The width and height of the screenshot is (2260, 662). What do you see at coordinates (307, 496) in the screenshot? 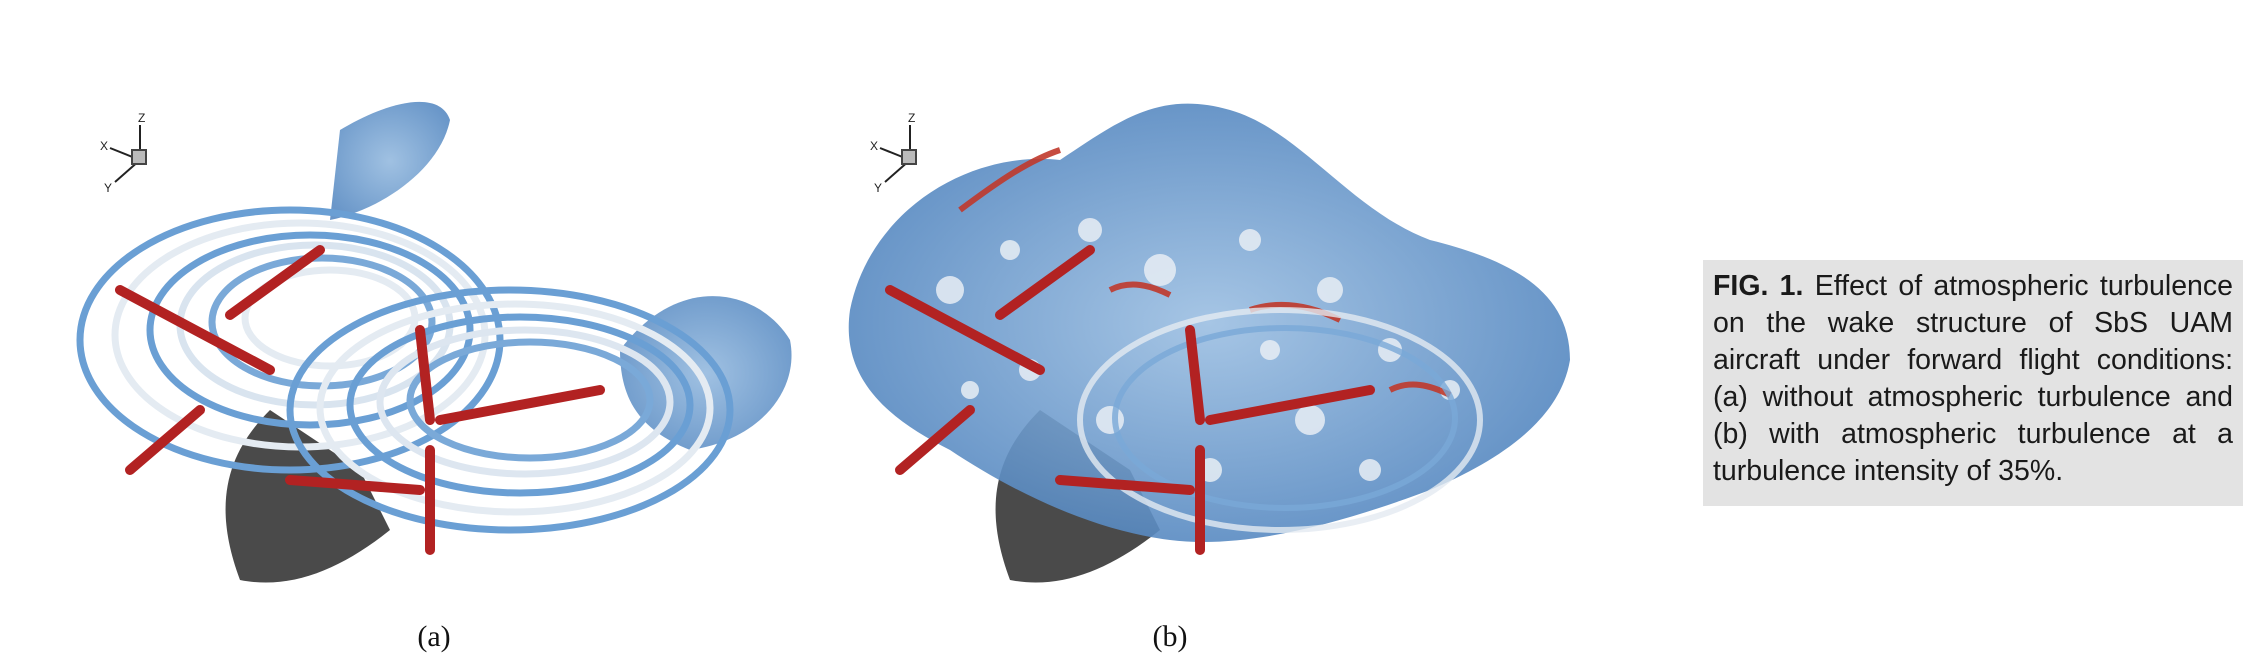
I see `fuselage-shadow` at bounding box center [307, 496].